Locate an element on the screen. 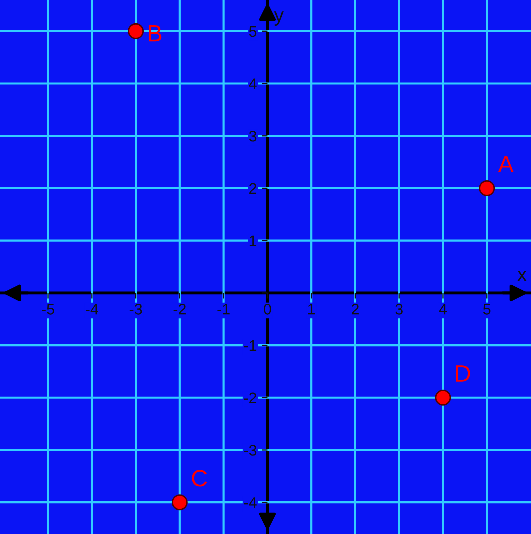 Image resolution: width=531 pixels, height=534 pixels. y-tick-label: -1 is located at coordinates (250, 346).